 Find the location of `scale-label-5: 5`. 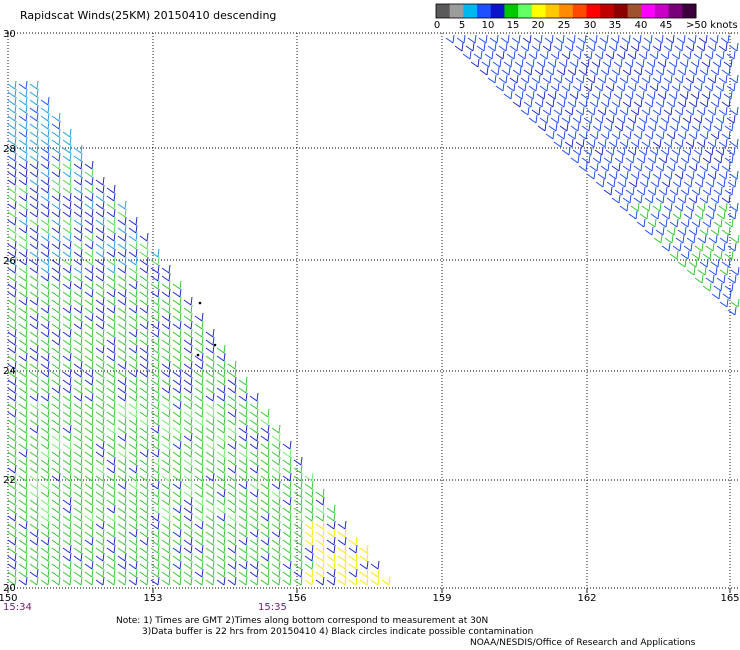

scale-label-5: 5 is located at coordinates (462, 25).